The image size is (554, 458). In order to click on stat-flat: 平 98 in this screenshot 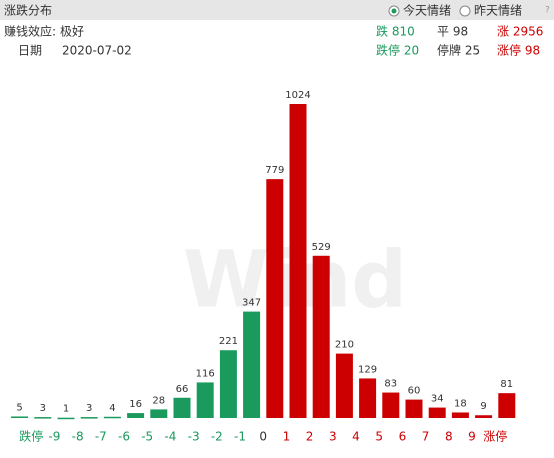, I will do `click(452, 32)`.